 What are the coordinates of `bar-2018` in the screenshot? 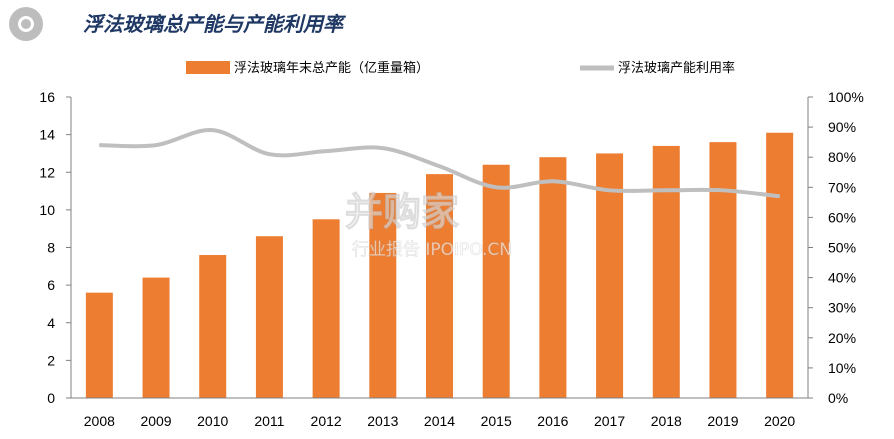 It's located at (666, 271).